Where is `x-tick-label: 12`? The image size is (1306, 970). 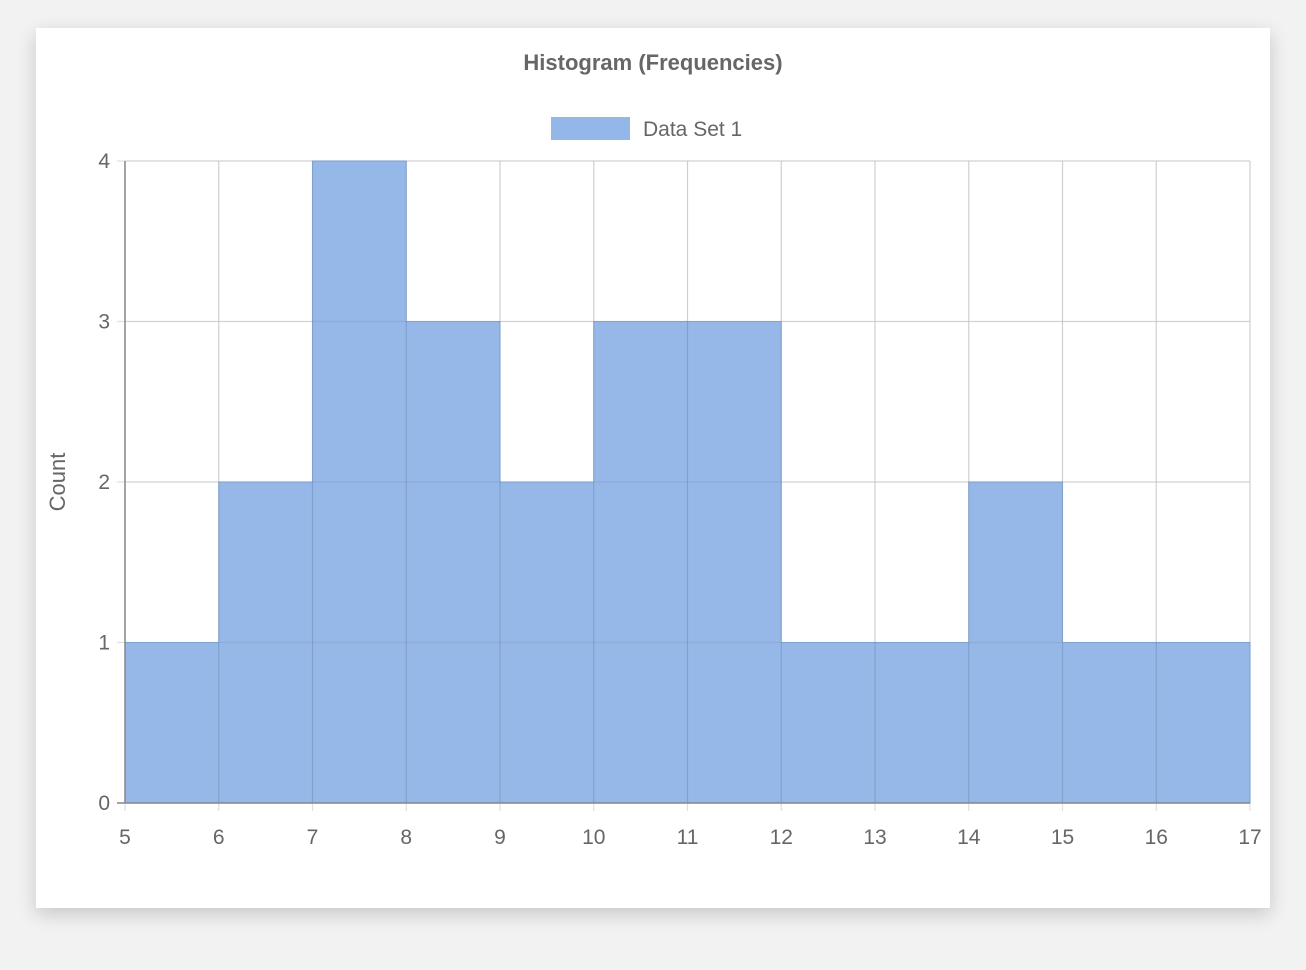
x-tick-label: 12 is located at coordinates (781, 837).